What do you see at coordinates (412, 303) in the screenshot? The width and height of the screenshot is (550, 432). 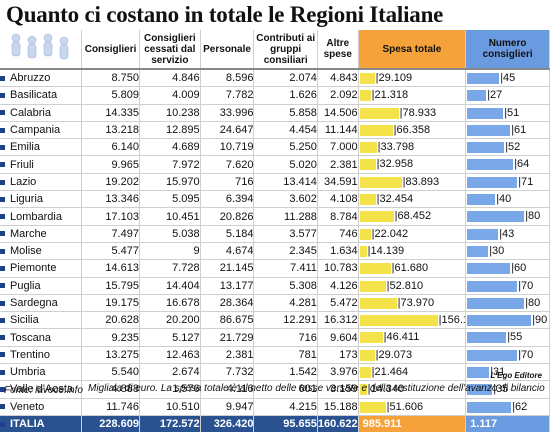 I see `spesa-cell: |73.970` at bounding box center [412, 303].